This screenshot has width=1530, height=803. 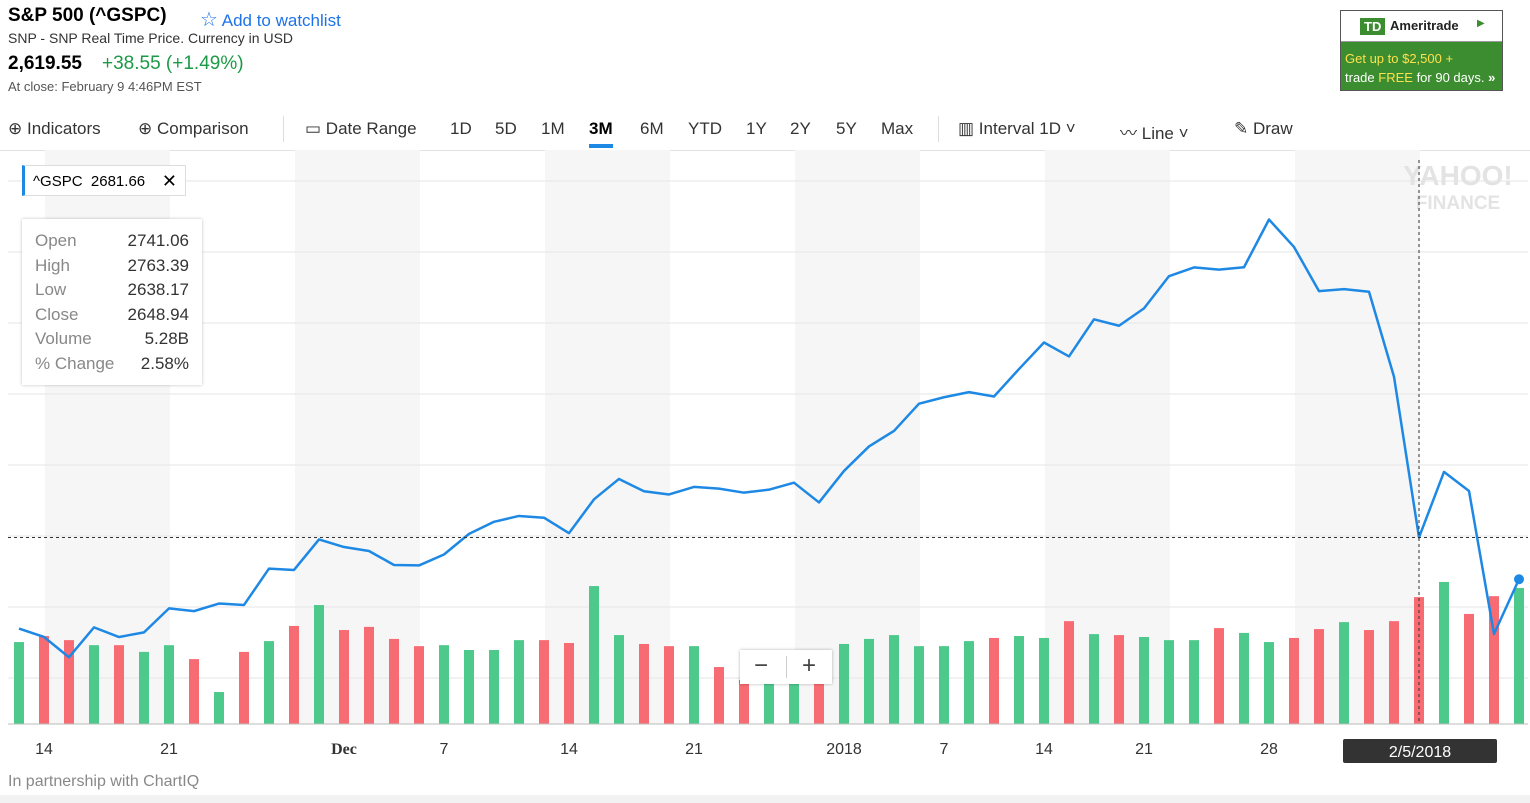 What do you see at coordinates (158, 289) in the screenshot?
I see `tooltip-value: 2638.17` at bounding box center [158, 289].